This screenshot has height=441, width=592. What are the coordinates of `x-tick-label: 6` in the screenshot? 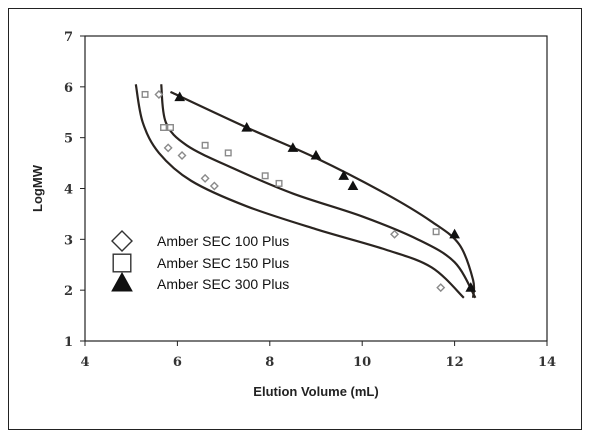 It's located at (177, 362).